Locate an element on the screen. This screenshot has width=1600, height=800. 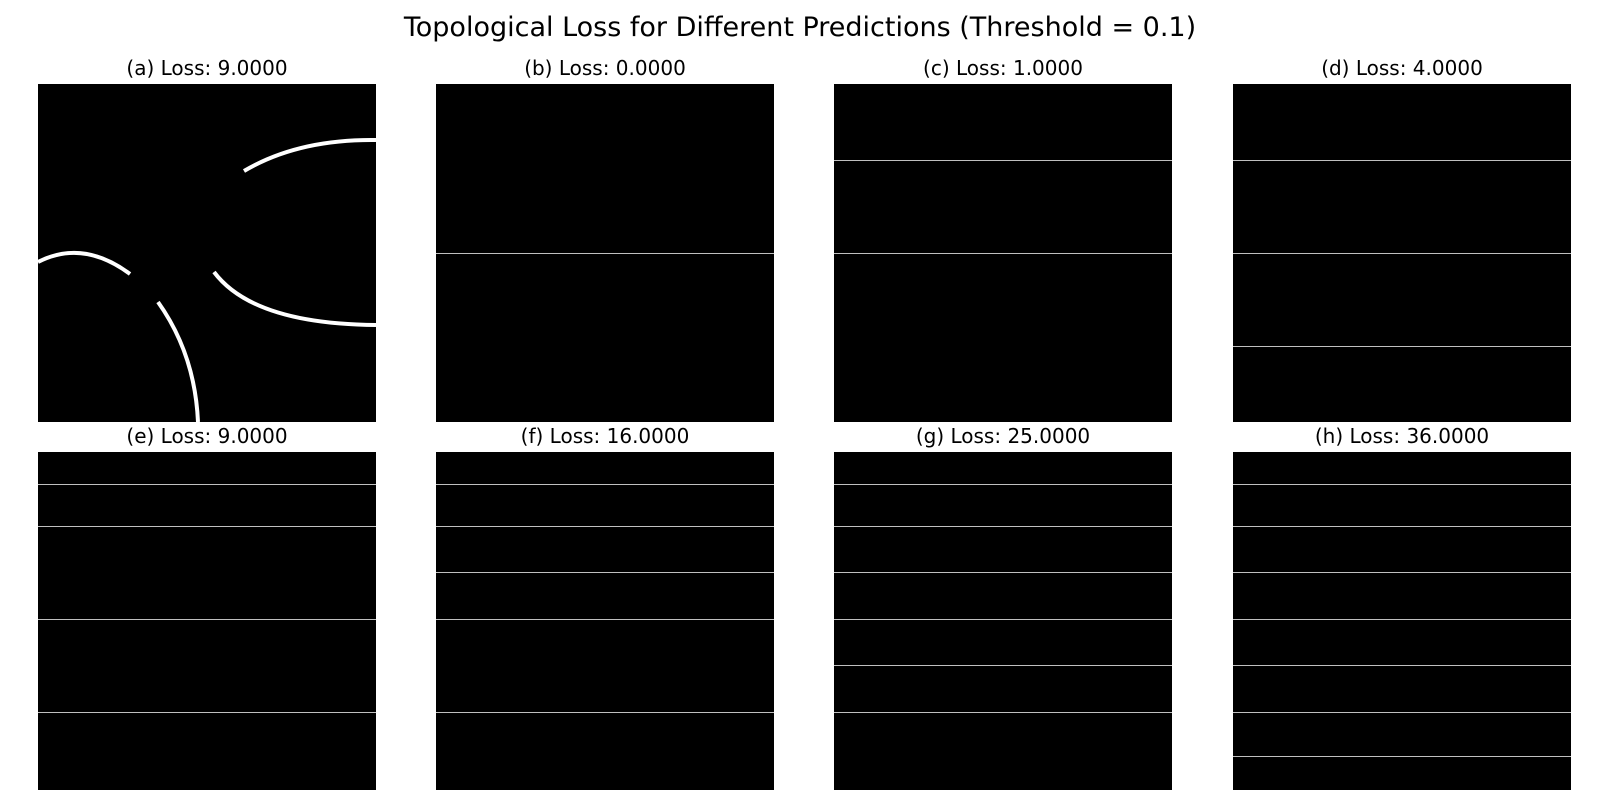
panel-title: (e) Loss: 9.0000 is located at coordinates (207, 436).